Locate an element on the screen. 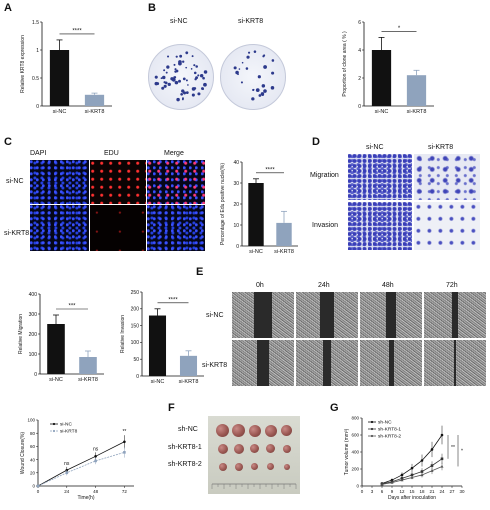 The width and height of the screenshot is (490, 510). y-tick-label: 600 is located at coordinates (355, 435).